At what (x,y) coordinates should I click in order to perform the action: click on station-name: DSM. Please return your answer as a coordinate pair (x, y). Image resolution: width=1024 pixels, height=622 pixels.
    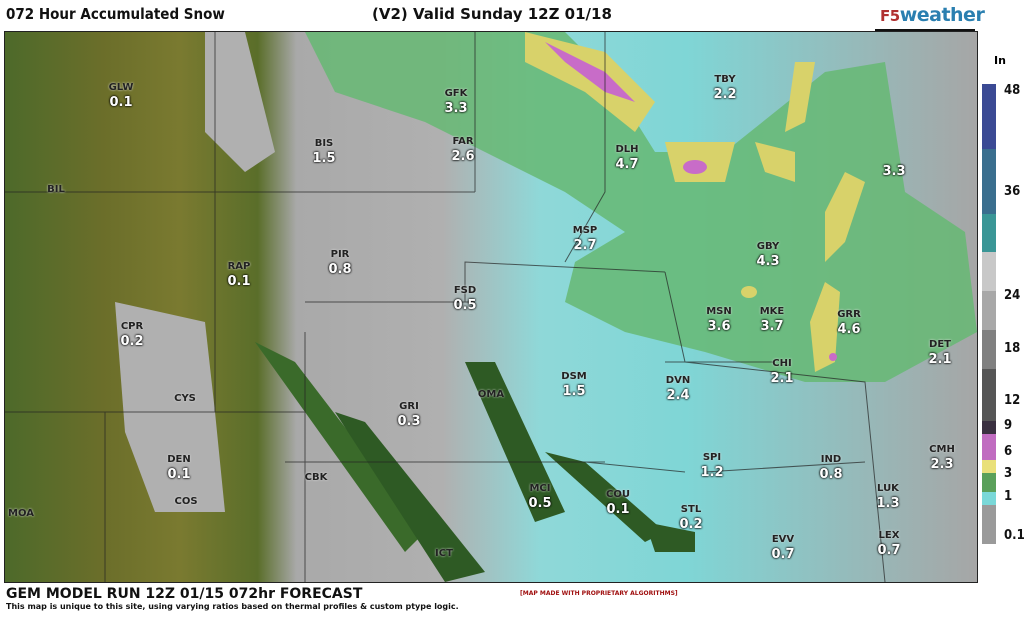
    Looking at the image, I should click on (574, 376).